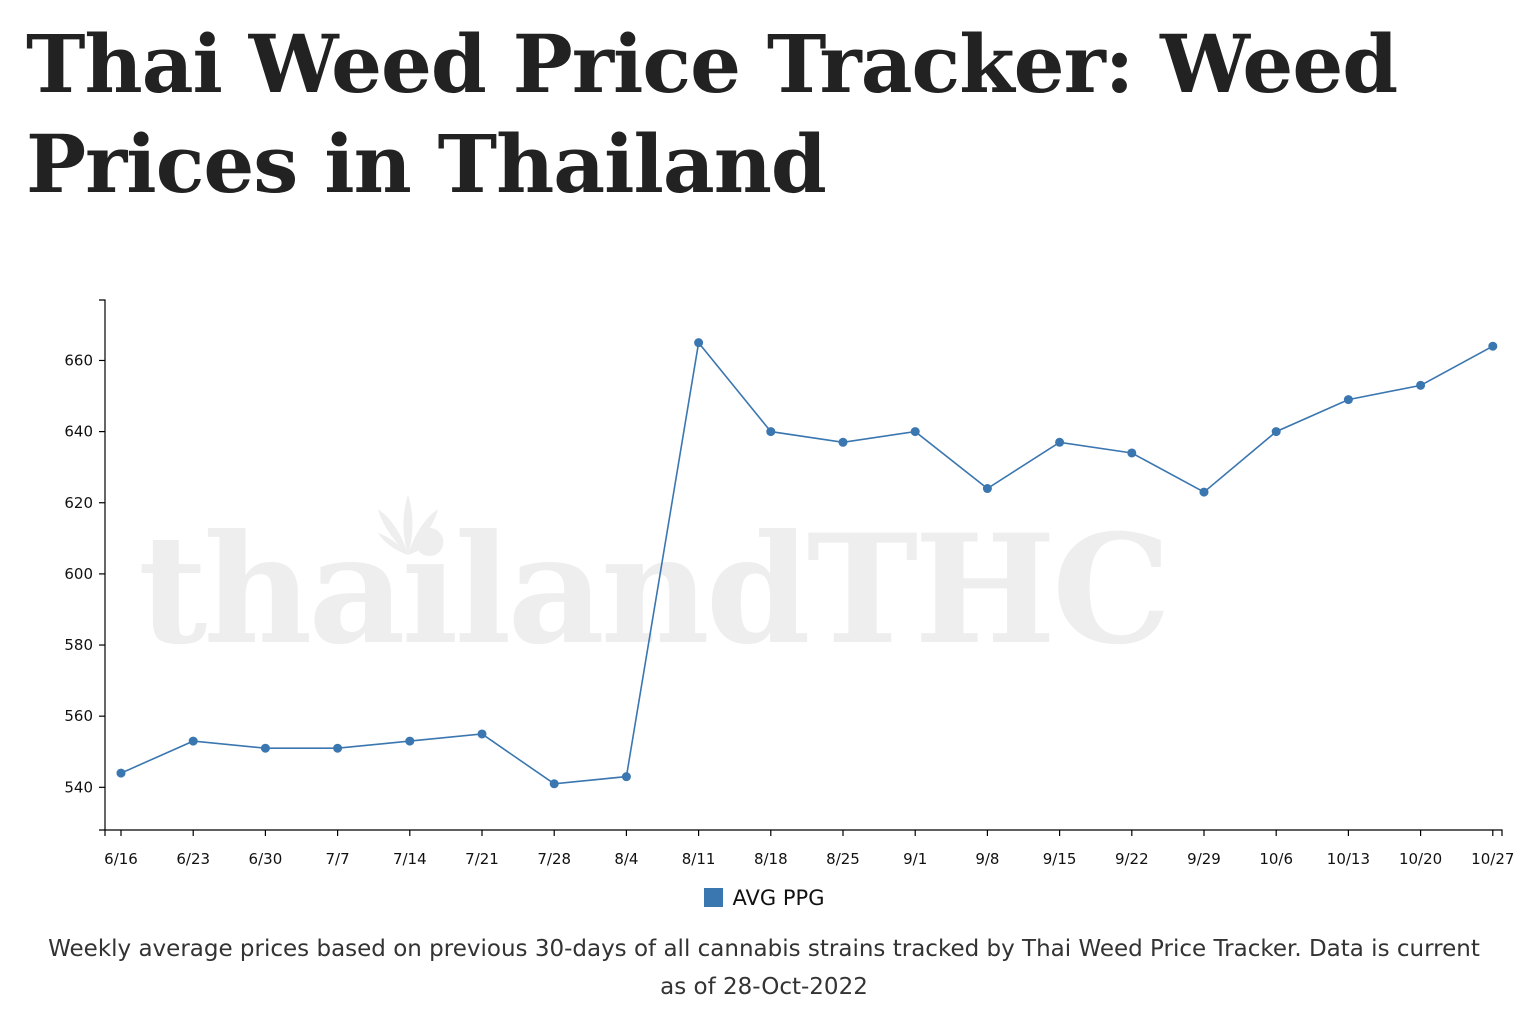 The image size is (1528, 1024). Describe the element at coordinates (102, 565) in the screenshot. I see `y-axis-line` at that location.